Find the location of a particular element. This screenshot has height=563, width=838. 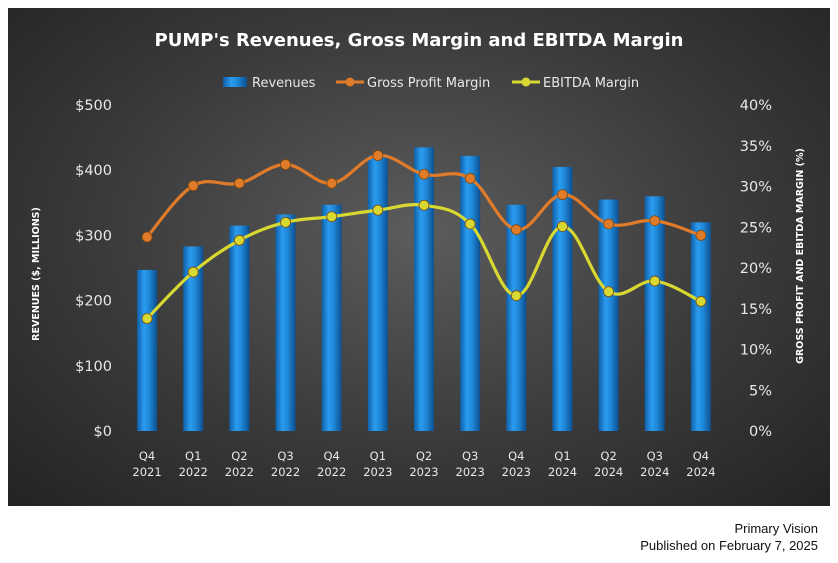

right-tick-label: 30% is located at coordinates (756, 188).